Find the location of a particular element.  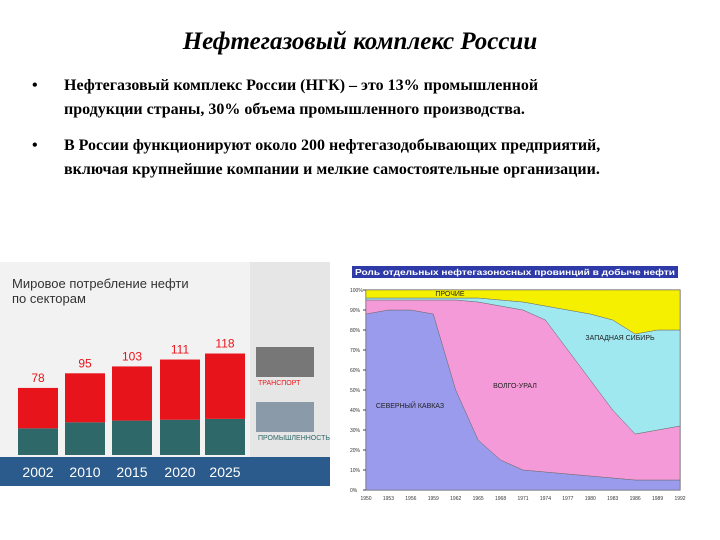

x-tick-label: 1989 is located at coordinates (657, 499).